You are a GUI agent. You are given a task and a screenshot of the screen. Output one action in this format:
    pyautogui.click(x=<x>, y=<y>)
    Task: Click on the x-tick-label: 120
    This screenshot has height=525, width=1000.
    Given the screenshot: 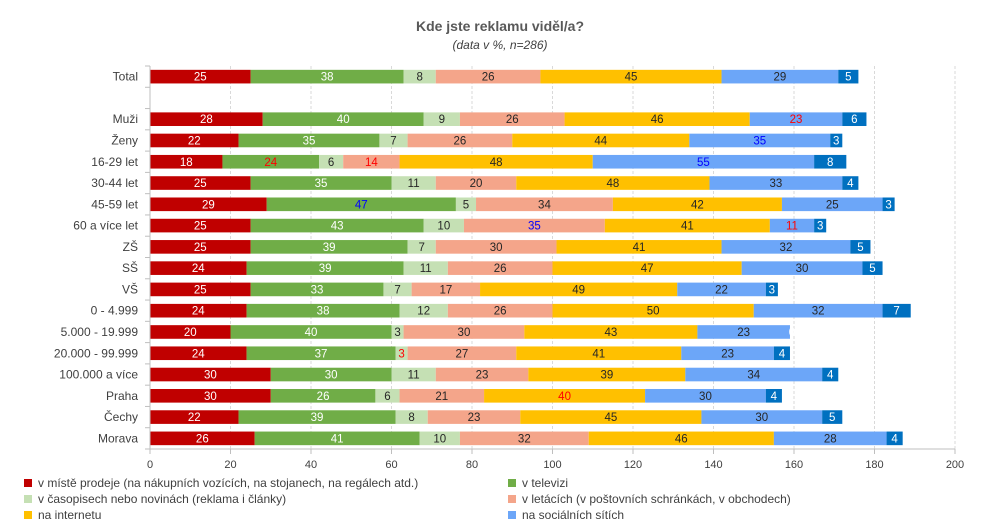 What is the action you would take?
    pyautogui.click(x=633, y=465)
    